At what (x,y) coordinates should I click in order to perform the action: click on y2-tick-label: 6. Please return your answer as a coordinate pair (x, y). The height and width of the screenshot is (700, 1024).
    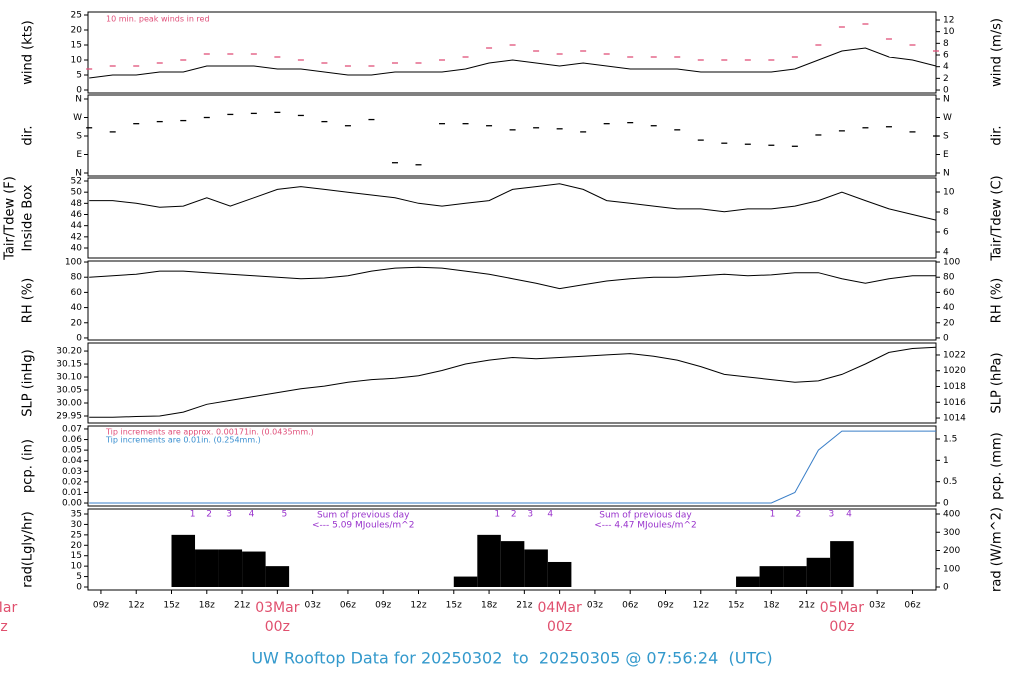
    Looking at the image, I should click on (946, 233).